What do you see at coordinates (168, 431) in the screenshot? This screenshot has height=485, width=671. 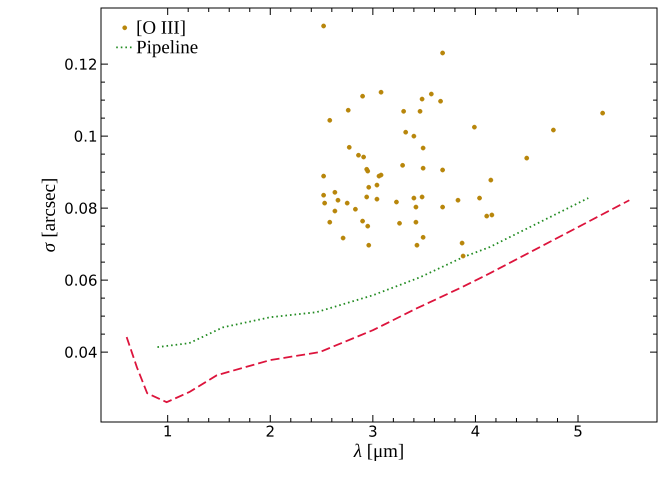 I see `x-tick-label: 1` at bounding box center [168, 431].